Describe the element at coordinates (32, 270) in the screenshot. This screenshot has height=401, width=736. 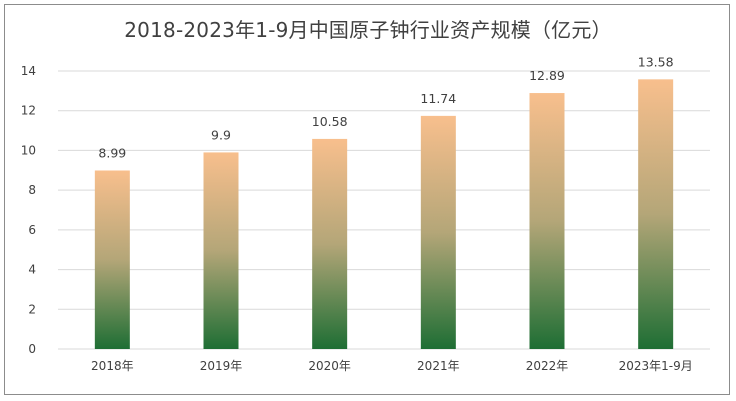
I see `y-tick-label: 4` at that location.